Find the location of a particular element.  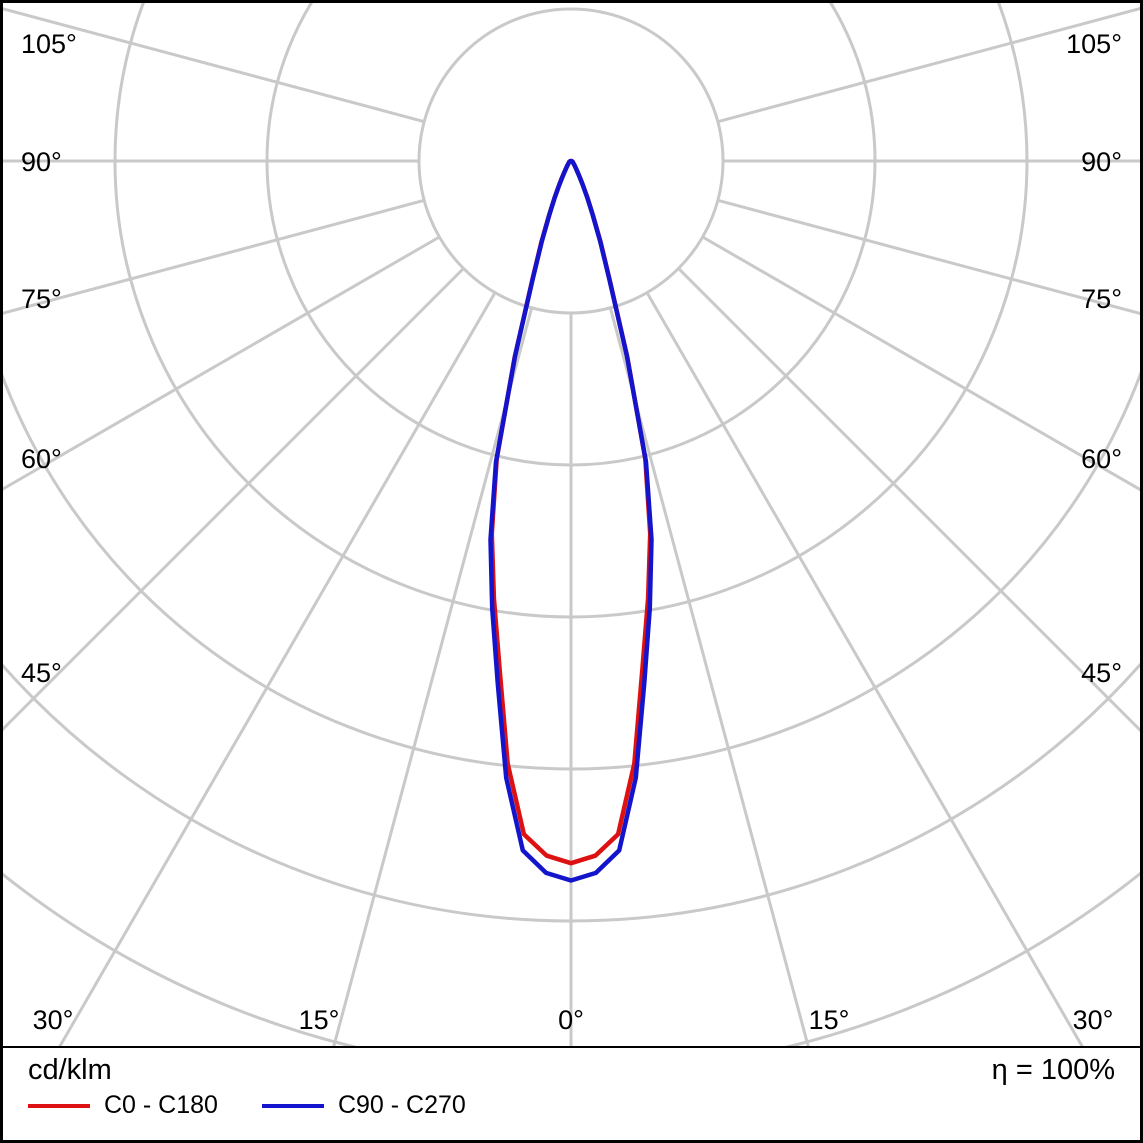

legend-item-c0-c180: C0 - C180 is located at coordinates (123, 1105).